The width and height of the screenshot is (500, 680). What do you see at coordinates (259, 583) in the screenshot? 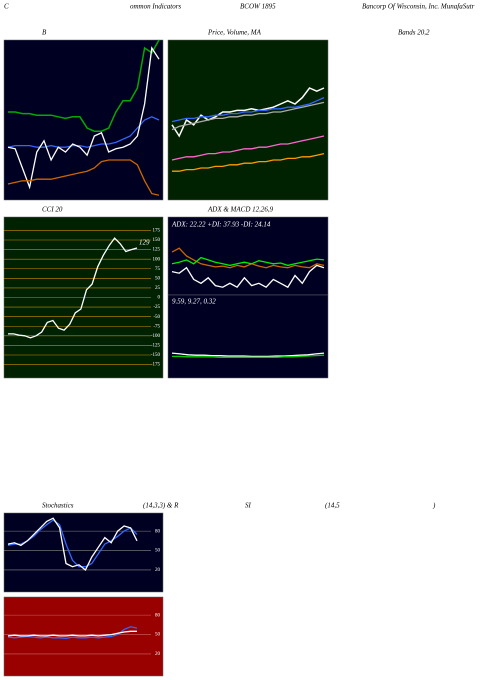
I see `watermark: MunafaSutra.com` at bounding box center [259, 583].